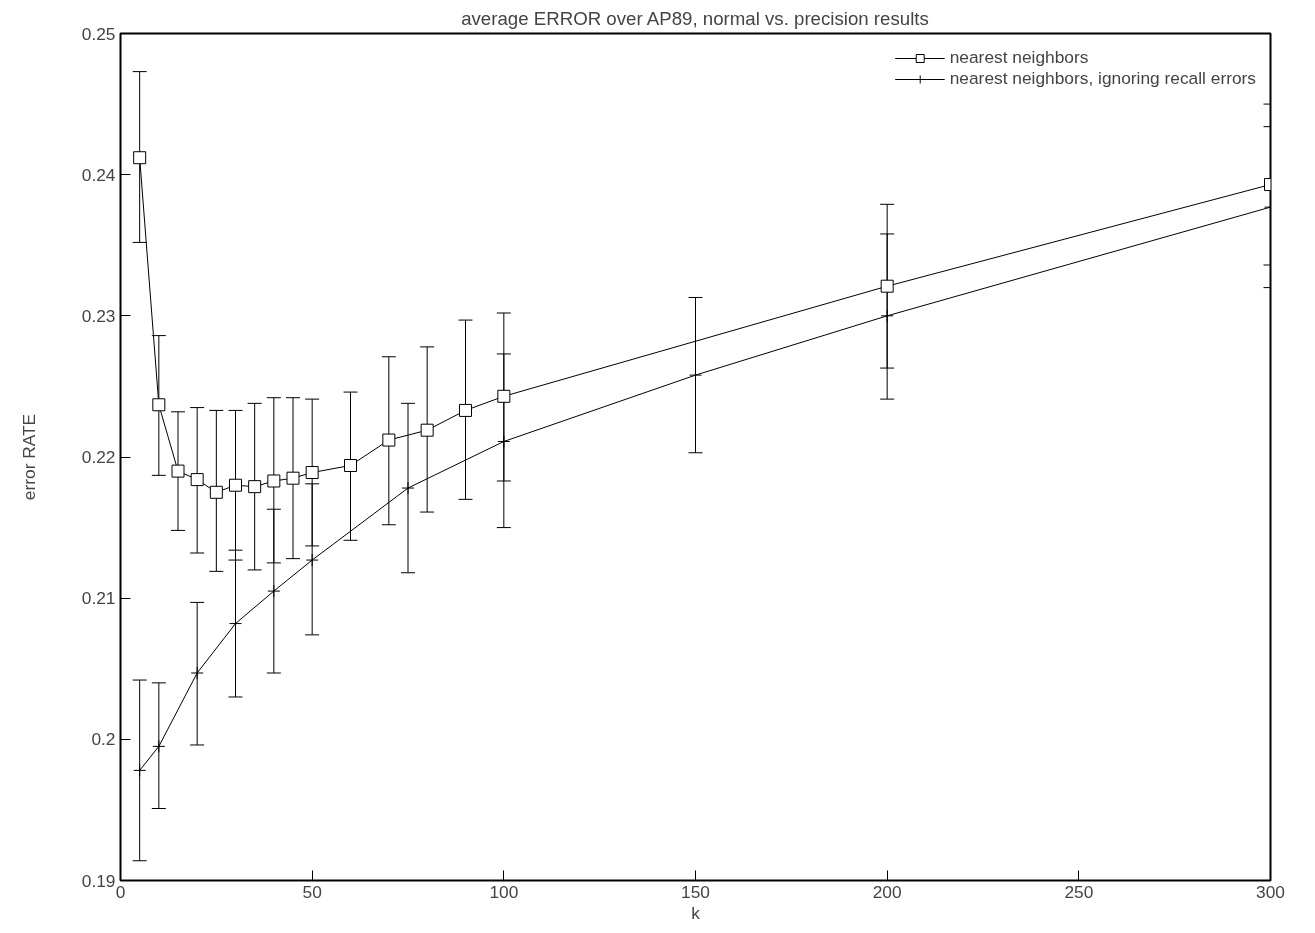  What do you see at coordinates (1079, 891) in the screenshot?
I see `x-tick-label: 250` at bounding box center [1079, 891].